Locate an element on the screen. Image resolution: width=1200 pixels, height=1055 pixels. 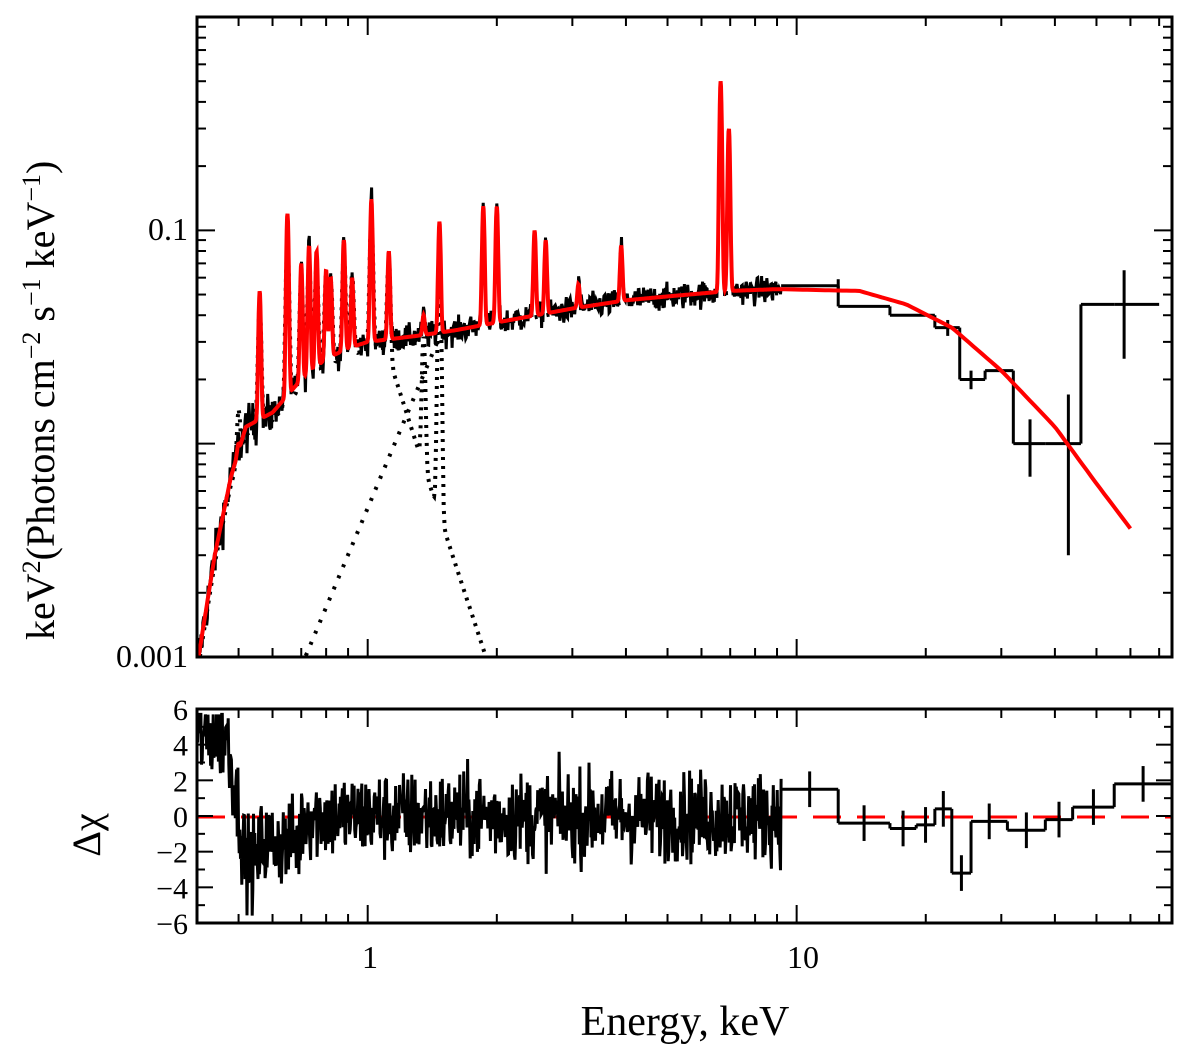
ytick-label-0.001: 0.001 is located at coordinates (152, 656).